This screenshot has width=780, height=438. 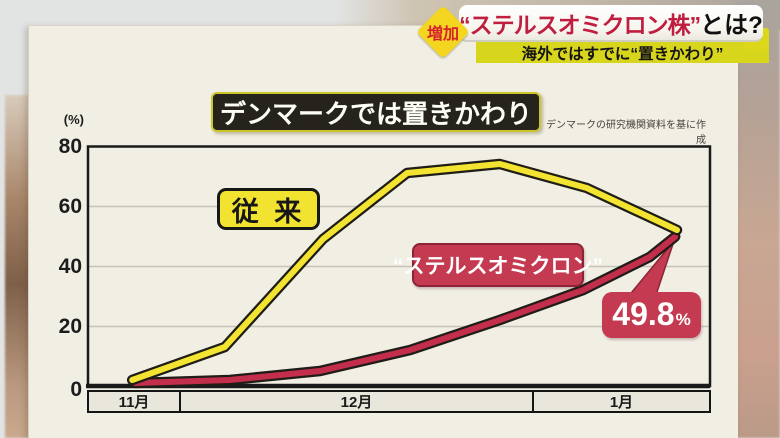 What do you see at coordinates (580, 24) in the screenshot?
I see `headline-emphasis: “ステルスオミクロン株”` at bounding box center [580, 24].